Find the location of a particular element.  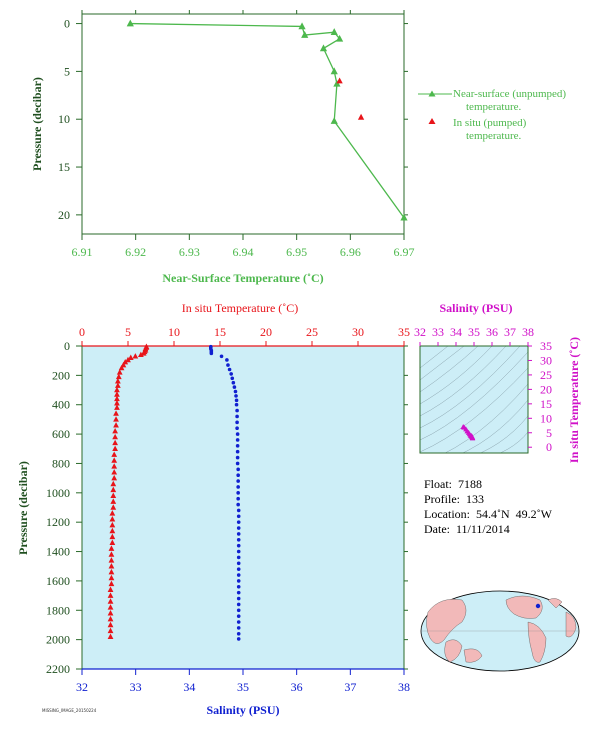

ts-y-tick-label: 5 is located at coordinates (549, 433).